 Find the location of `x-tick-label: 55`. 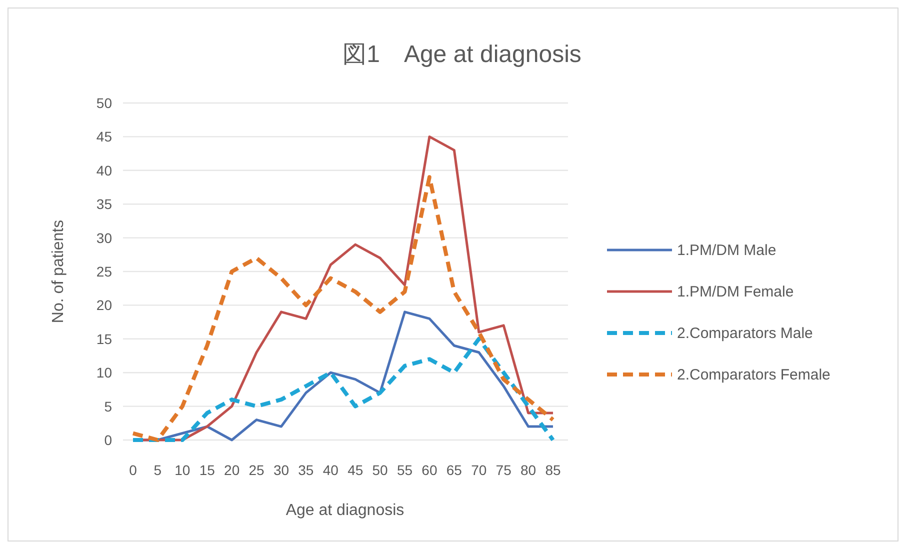

x-tick-label: 55 is located at coordinates (404, 470).